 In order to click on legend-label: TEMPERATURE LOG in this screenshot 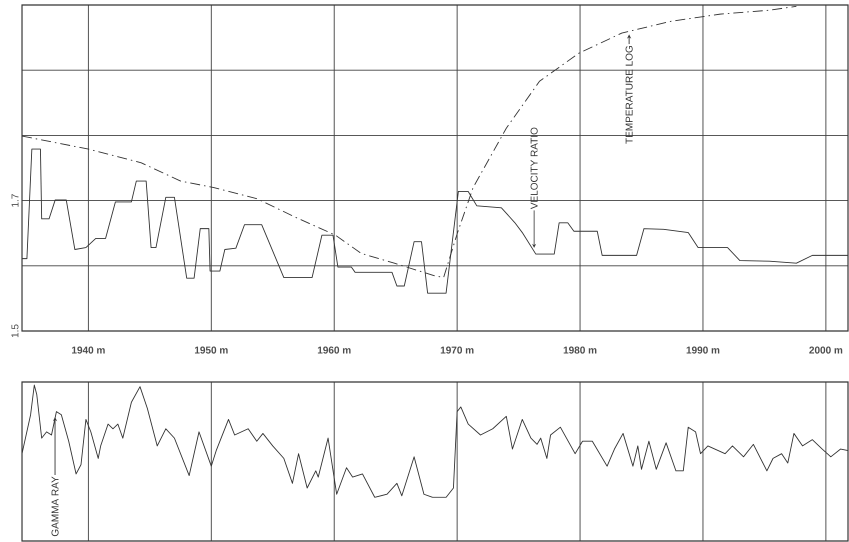, I will do `click(629, 95)`.